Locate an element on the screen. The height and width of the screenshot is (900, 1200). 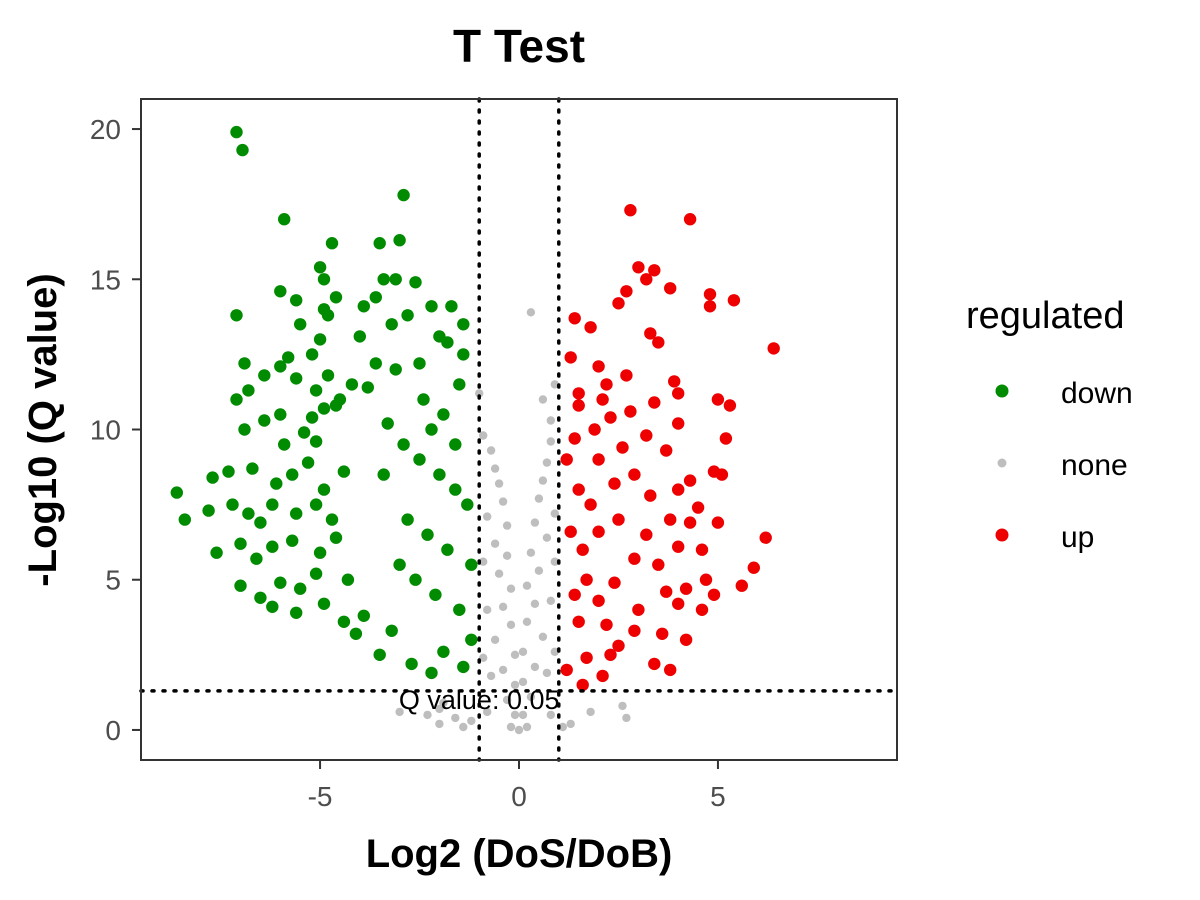
legend-label-up: up is located at coordinates (1077, 537).